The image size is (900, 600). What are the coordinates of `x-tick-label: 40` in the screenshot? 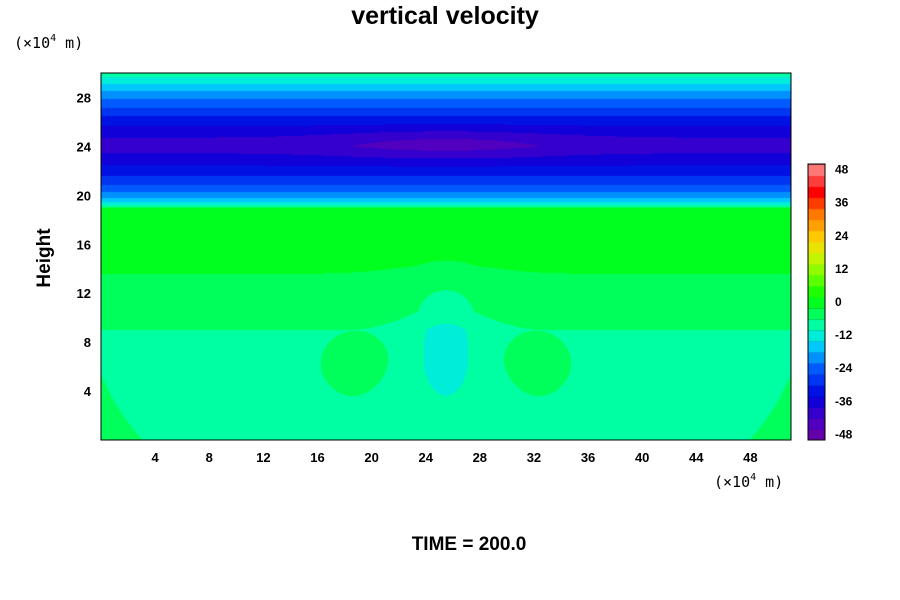 It's located at (642, 457).